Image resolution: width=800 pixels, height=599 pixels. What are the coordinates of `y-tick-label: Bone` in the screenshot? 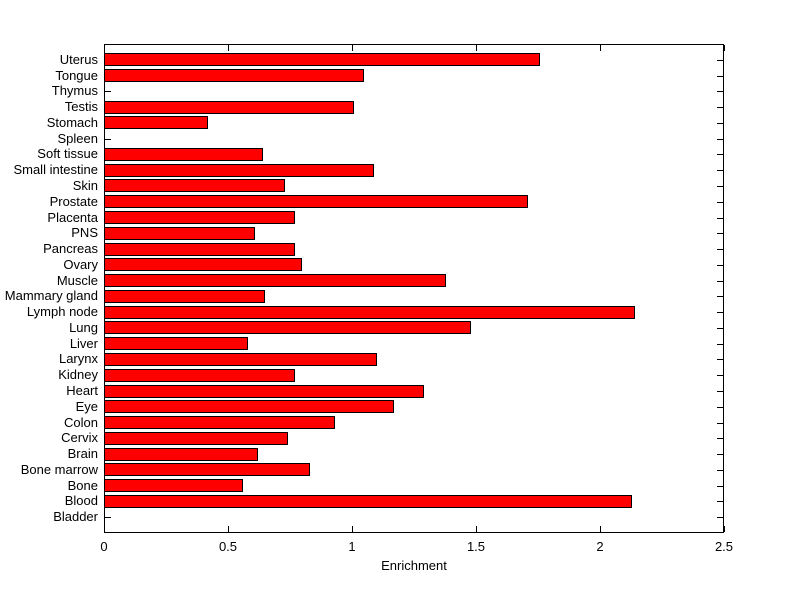 It's located at (82, 485).